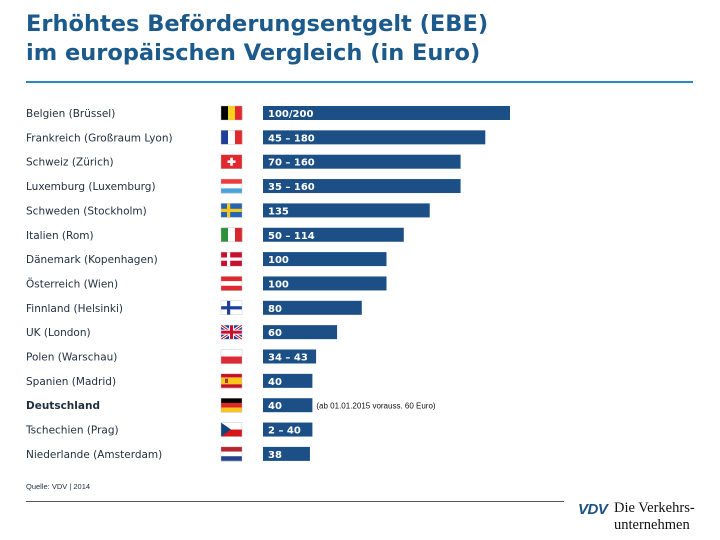 Image resolution: width=720 pixels, height=540 pixels. Describe the element at coordinates (92, 260) in the screenshot. I see `category-label: Dänemark (Kopenhagen)` at that location.